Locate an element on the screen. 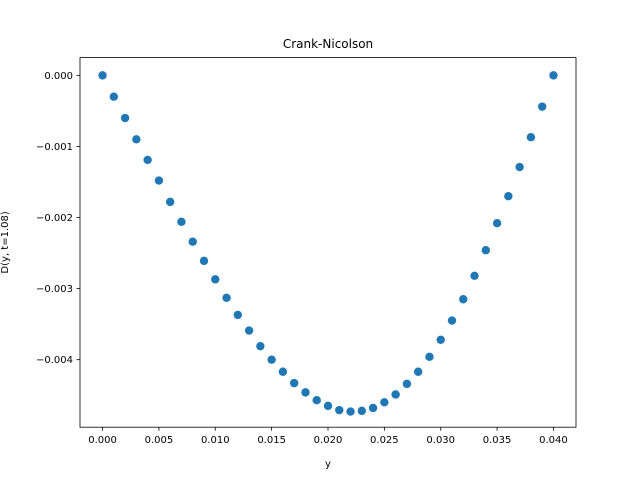  y-tick-label: −0.001 is located at coordinates (54, 147).